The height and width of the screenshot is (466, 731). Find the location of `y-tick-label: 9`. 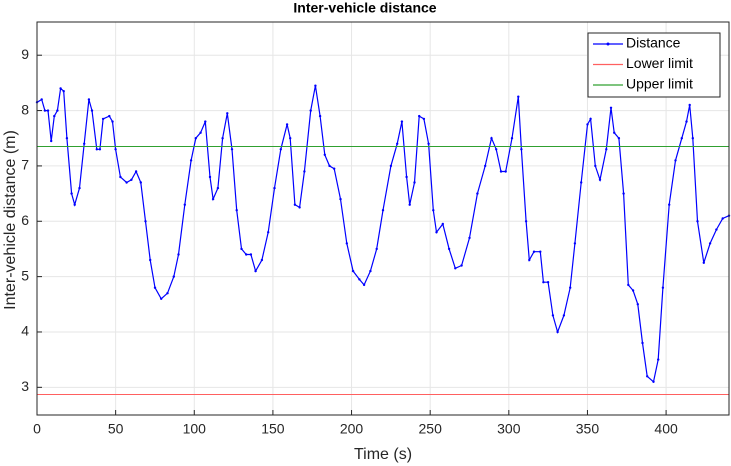

y-tick-label: 9 is located at coordinates (25, 54).